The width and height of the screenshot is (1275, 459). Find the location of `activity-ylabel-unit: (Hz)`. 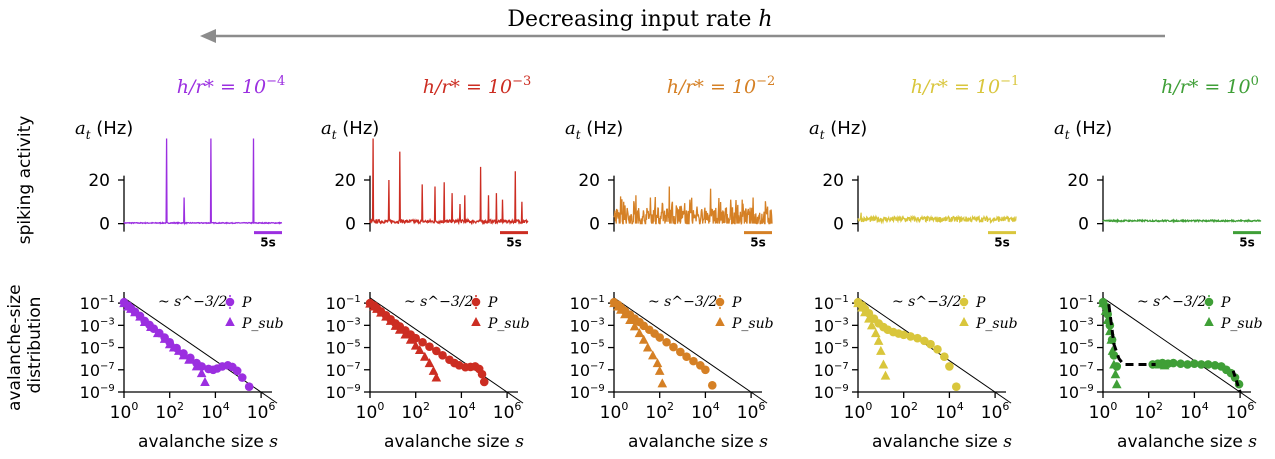

activity-ylabel-unit: (Hz) is located at coordinates (1091, 128).